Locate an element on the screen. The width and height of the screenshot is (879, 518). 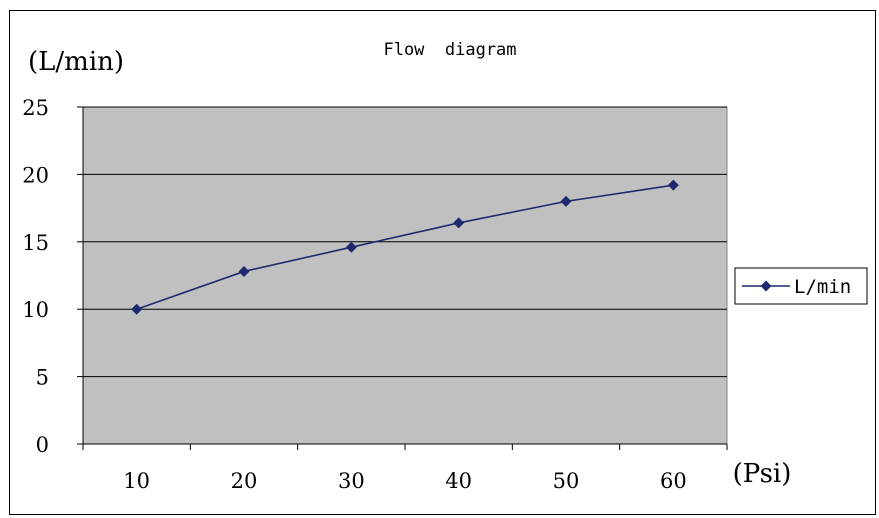
x-tick-label: 20 is located at coordinates (244, 481).